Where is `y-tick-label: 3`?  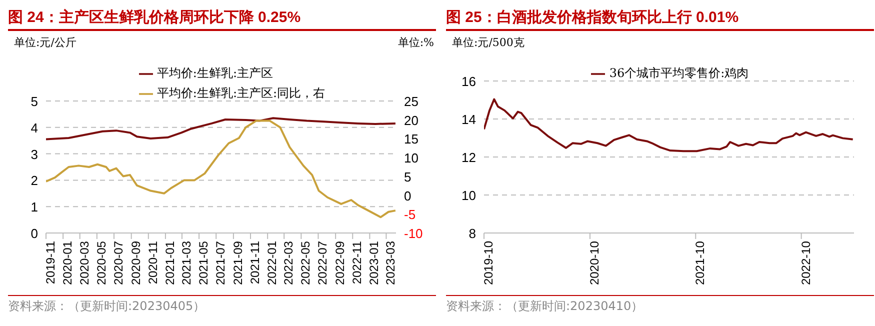
y-tick-label: 3 is located at coordinates (34, 154).